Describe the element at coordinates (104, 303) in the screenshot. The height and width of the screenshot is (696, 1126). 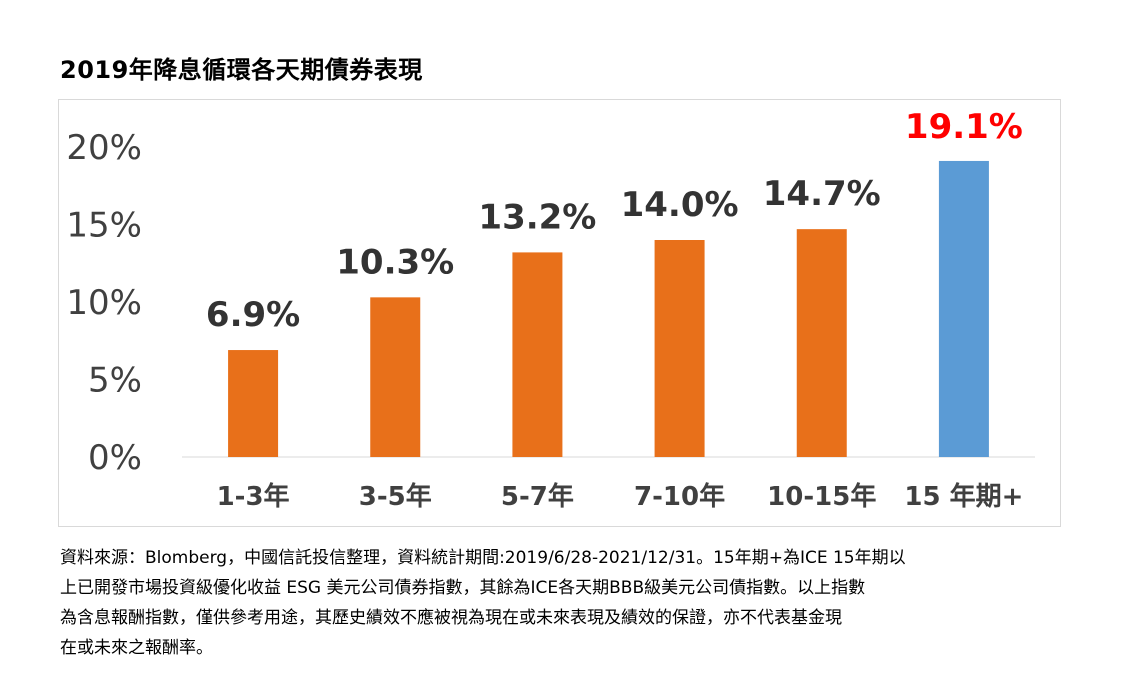
I see `y-tick-label: 10%` at that location.